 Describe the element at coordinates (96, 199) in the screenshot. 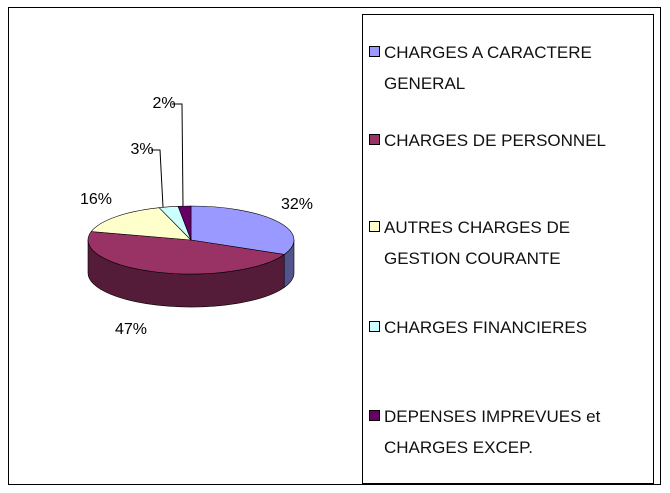

I see `data-label: 16%` at that location.